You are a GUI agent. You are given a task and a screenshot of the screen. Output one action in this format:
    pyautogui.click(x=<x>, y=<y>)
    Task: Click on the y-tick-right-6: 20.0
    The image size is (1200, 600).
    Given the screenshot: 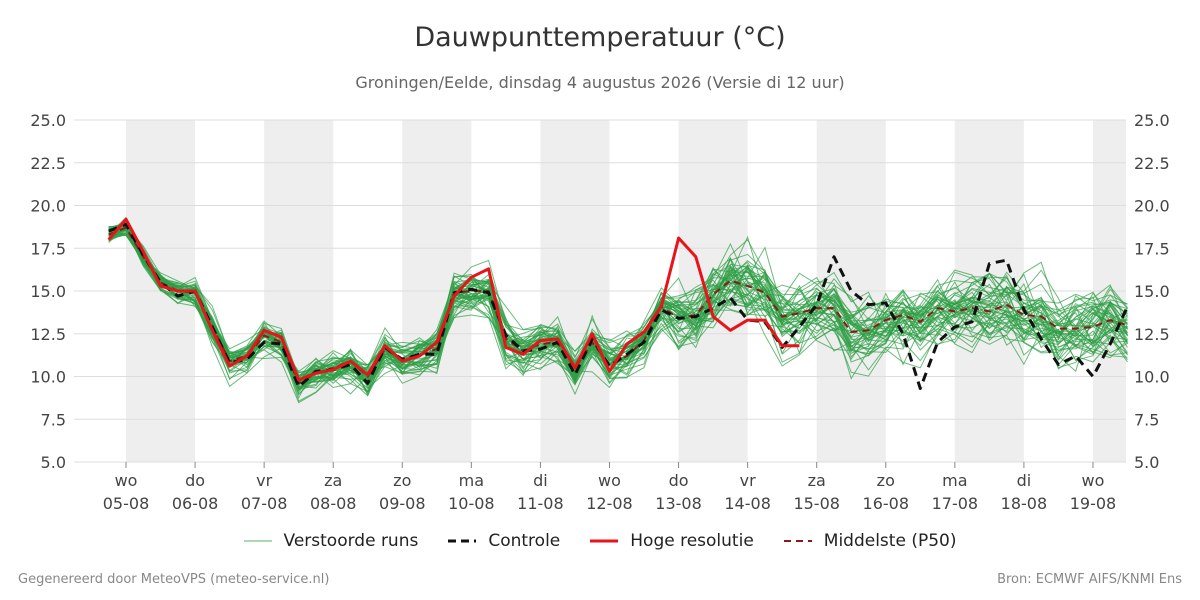 What is the action you would take?
    pyautogui.click(x=1152, y=206)
    